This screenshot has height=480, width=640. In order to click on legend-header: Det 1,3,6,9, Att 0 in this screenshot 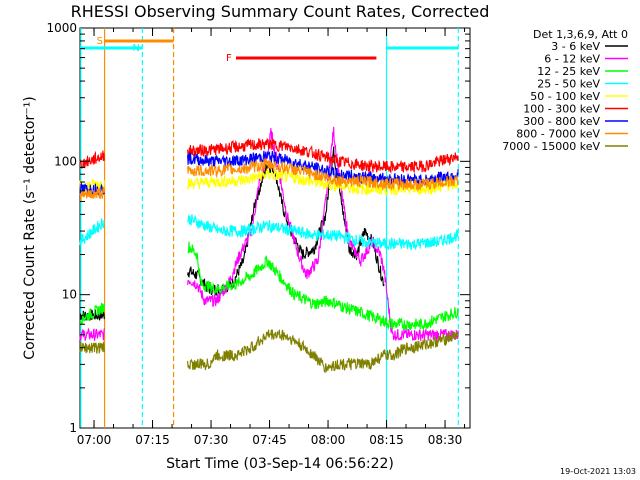, I will do `click(580, 34)`.